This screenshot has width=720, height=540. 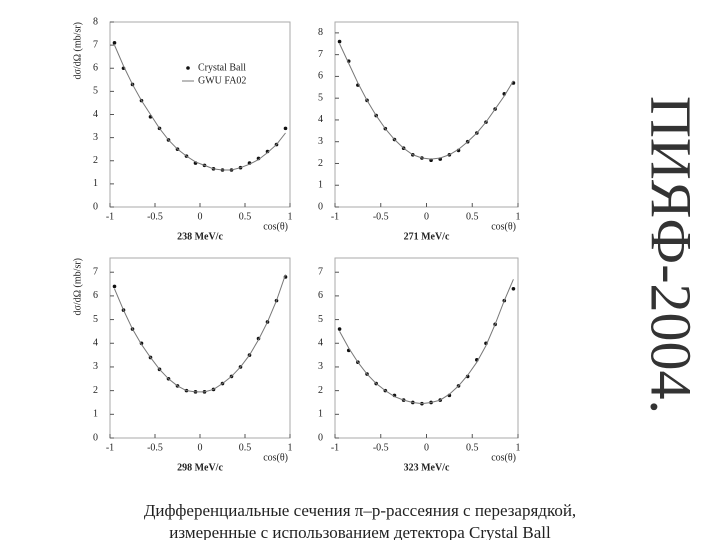 I want to click on side-title: ПИЯФ-2004., so click(x=671, y=255).